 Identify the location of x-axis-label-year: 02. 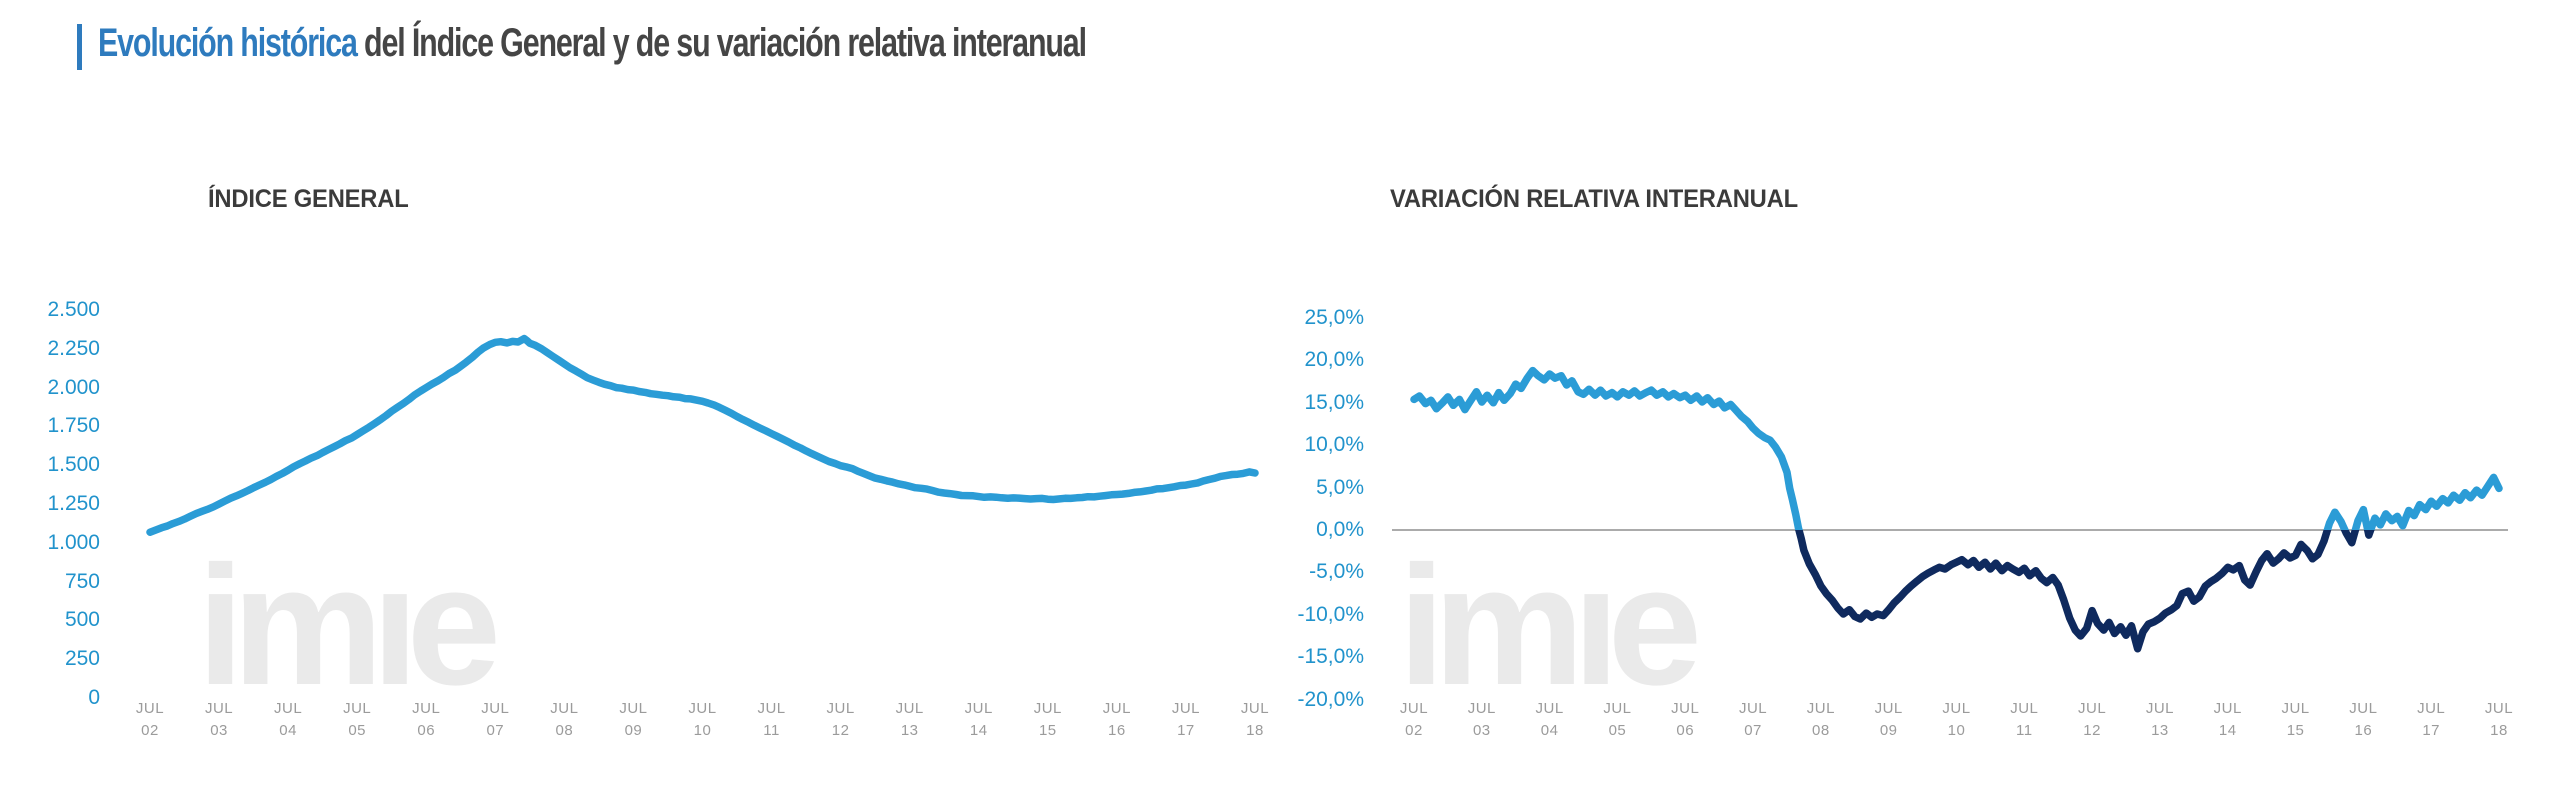
(1414, 730).